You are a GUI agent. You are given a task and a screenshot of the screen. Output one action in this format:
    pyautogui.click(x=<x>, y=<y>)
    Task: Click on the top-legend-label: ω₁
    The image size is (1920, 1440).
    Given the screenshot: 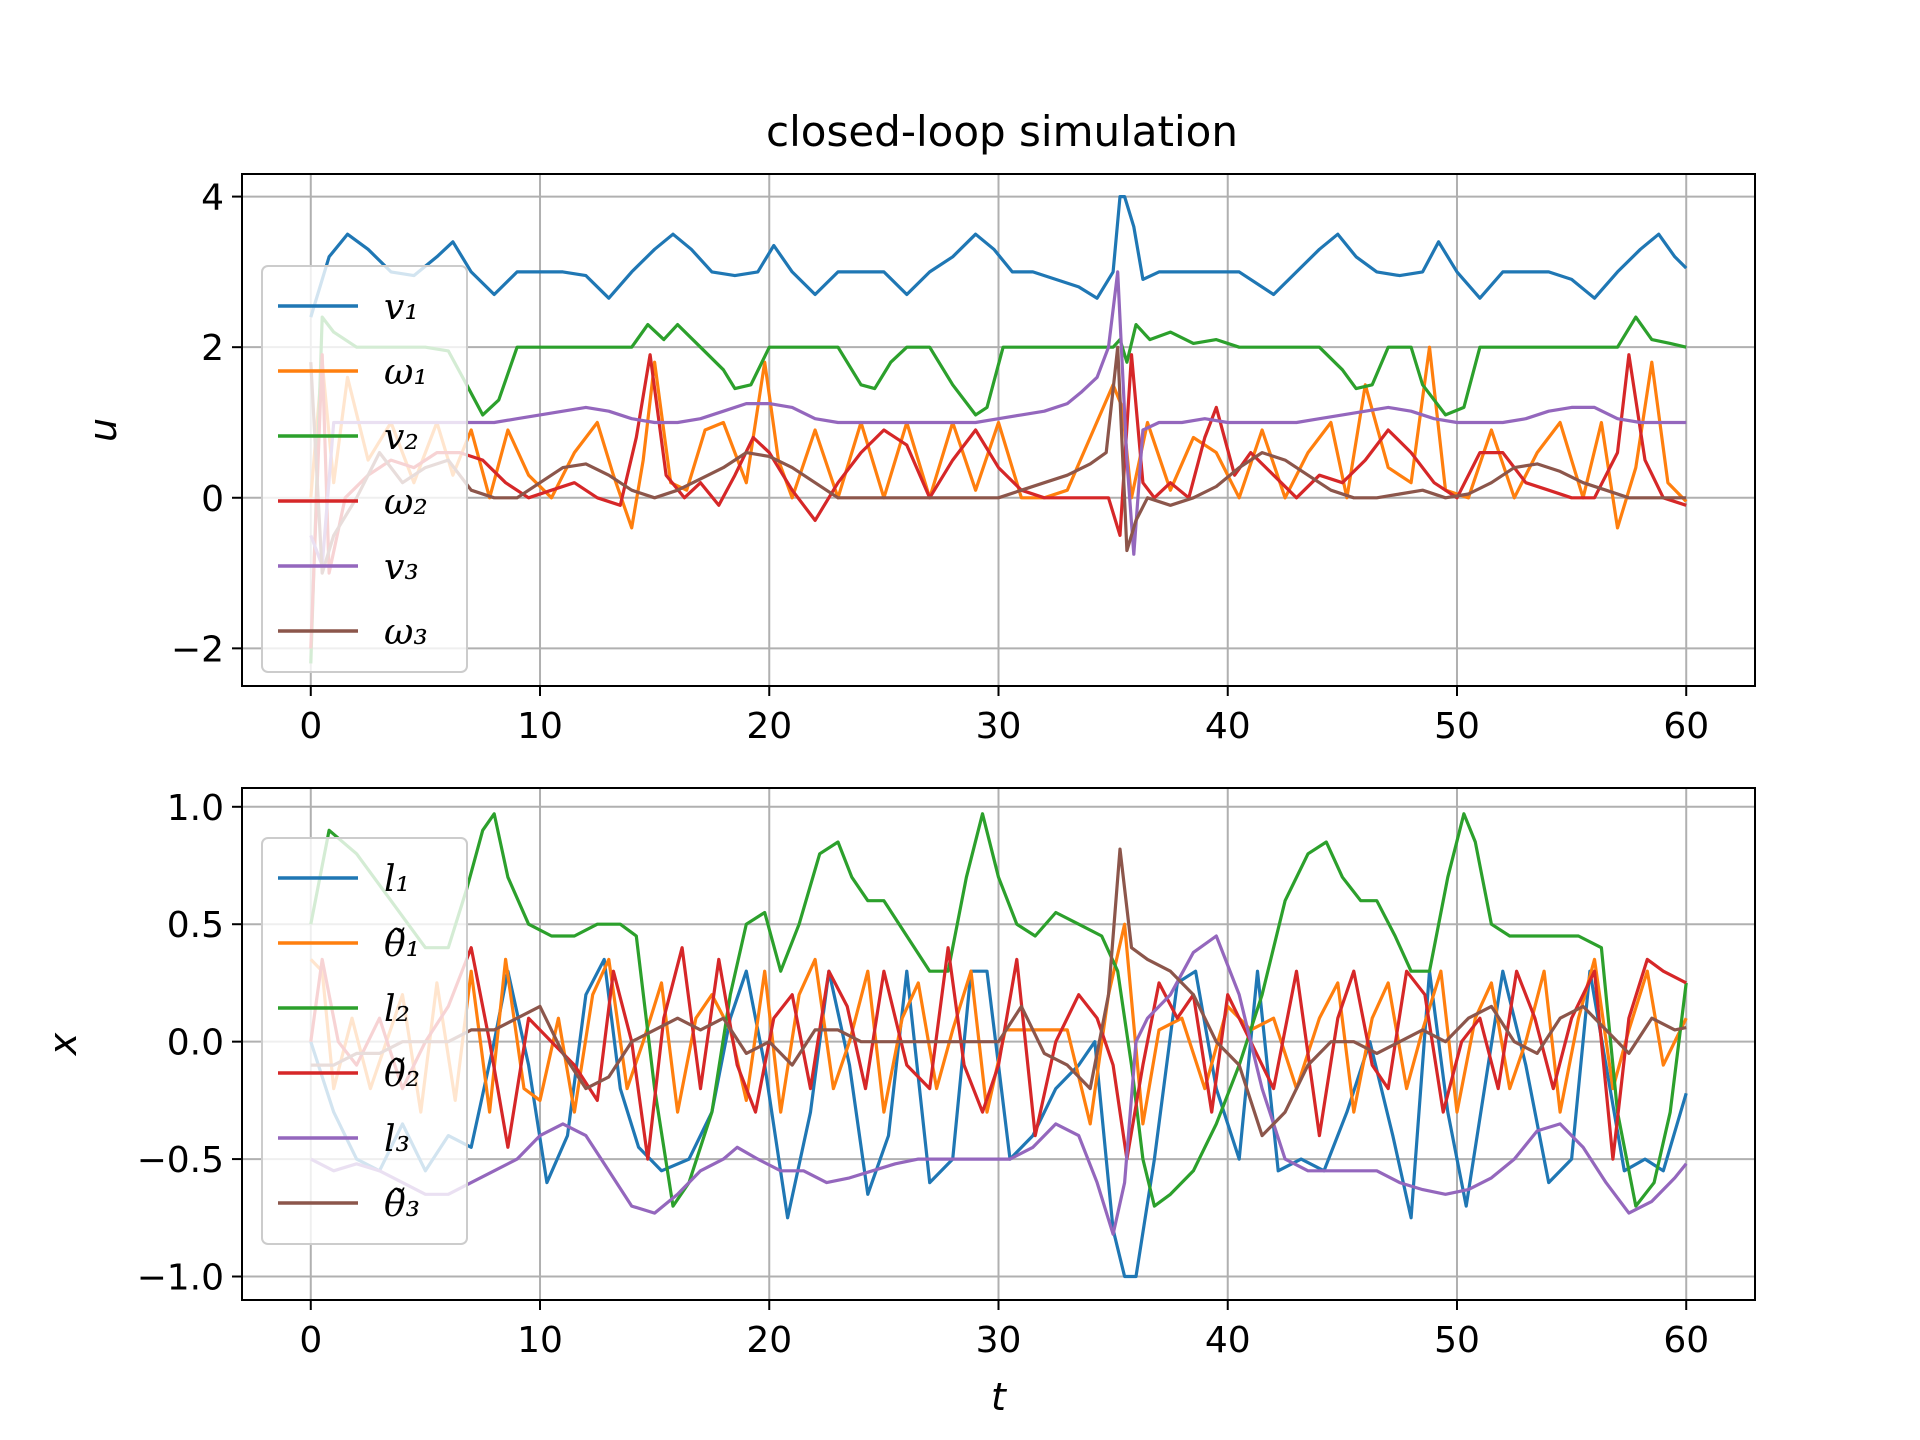 What is the action you would take?
    pyautogui.click(x=406, y=372)
    